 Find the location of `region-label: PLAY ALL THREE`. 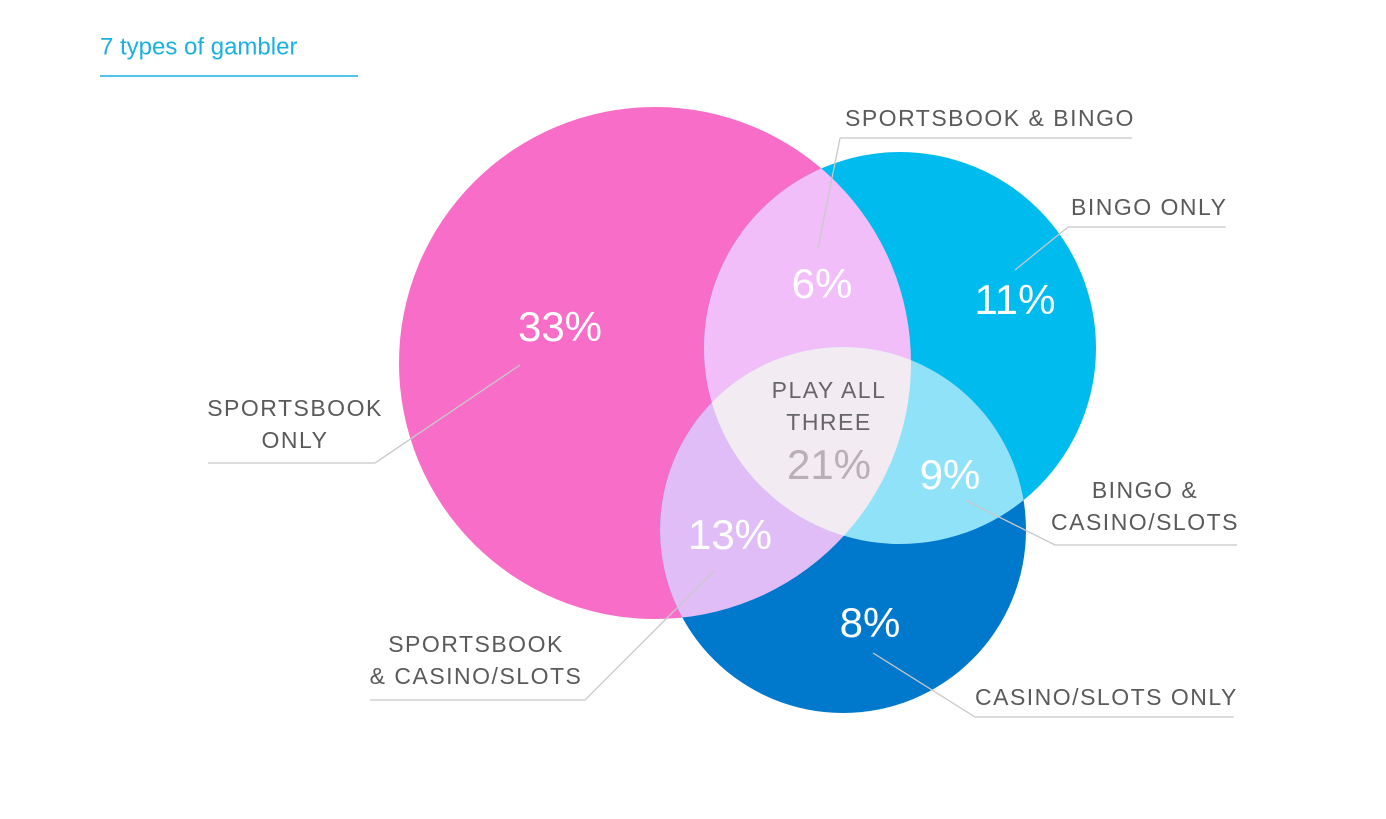

region-label: PLAY ALL THREE is located at coordinates (829, 406).